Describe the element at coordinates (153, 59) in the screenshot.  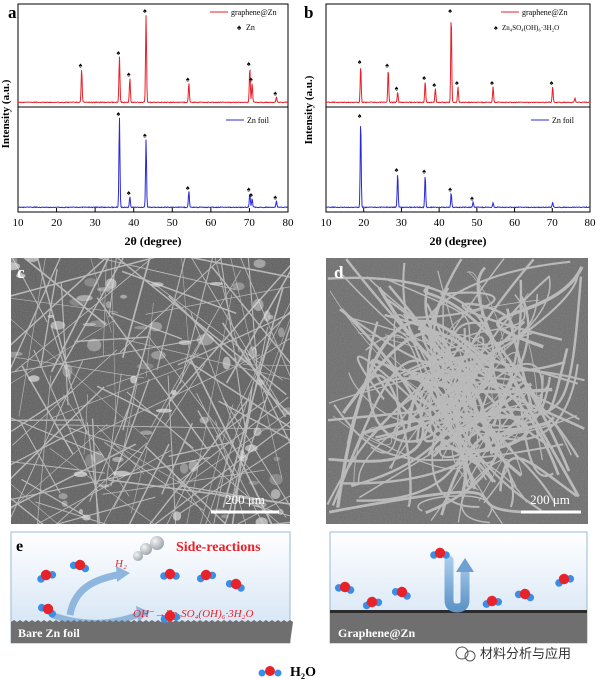
I see `series-line-graphene-a` at that location.